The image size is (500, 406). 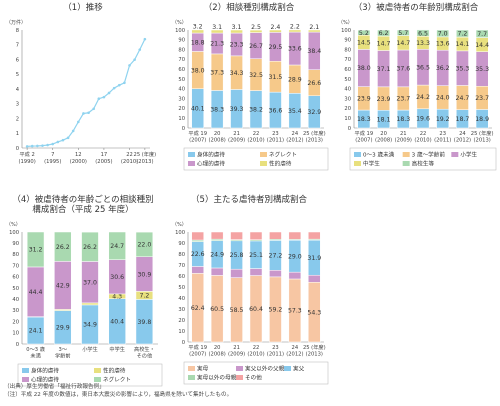 What do you see at coordinates (468, 155) in the screenshot?
I see `legend-label: 小学生` at bounding box center [468, 155].